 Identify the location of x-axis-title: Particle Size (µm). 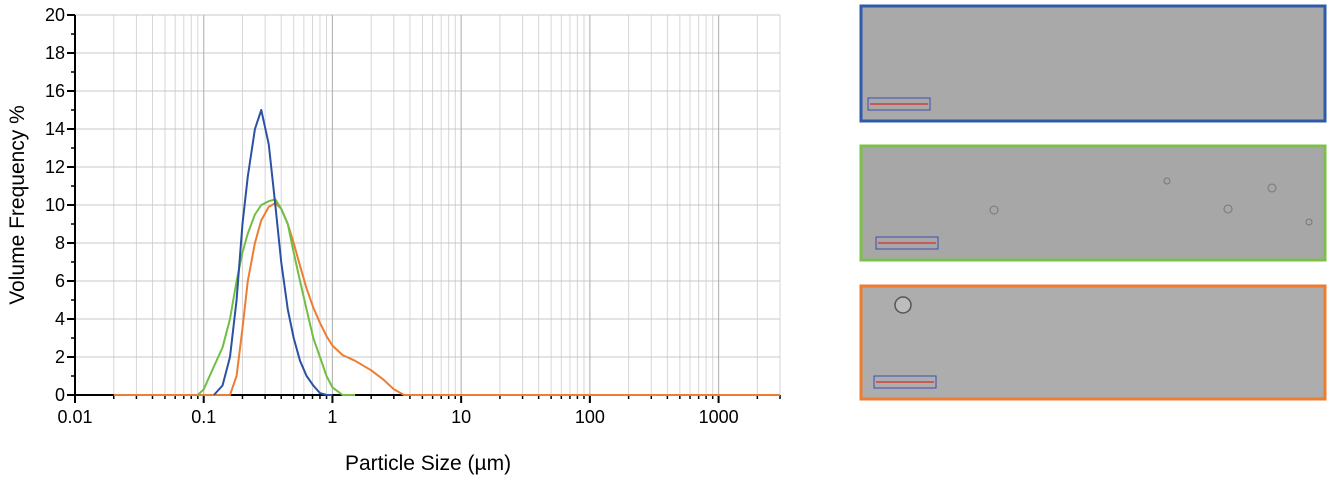
(428, 463).